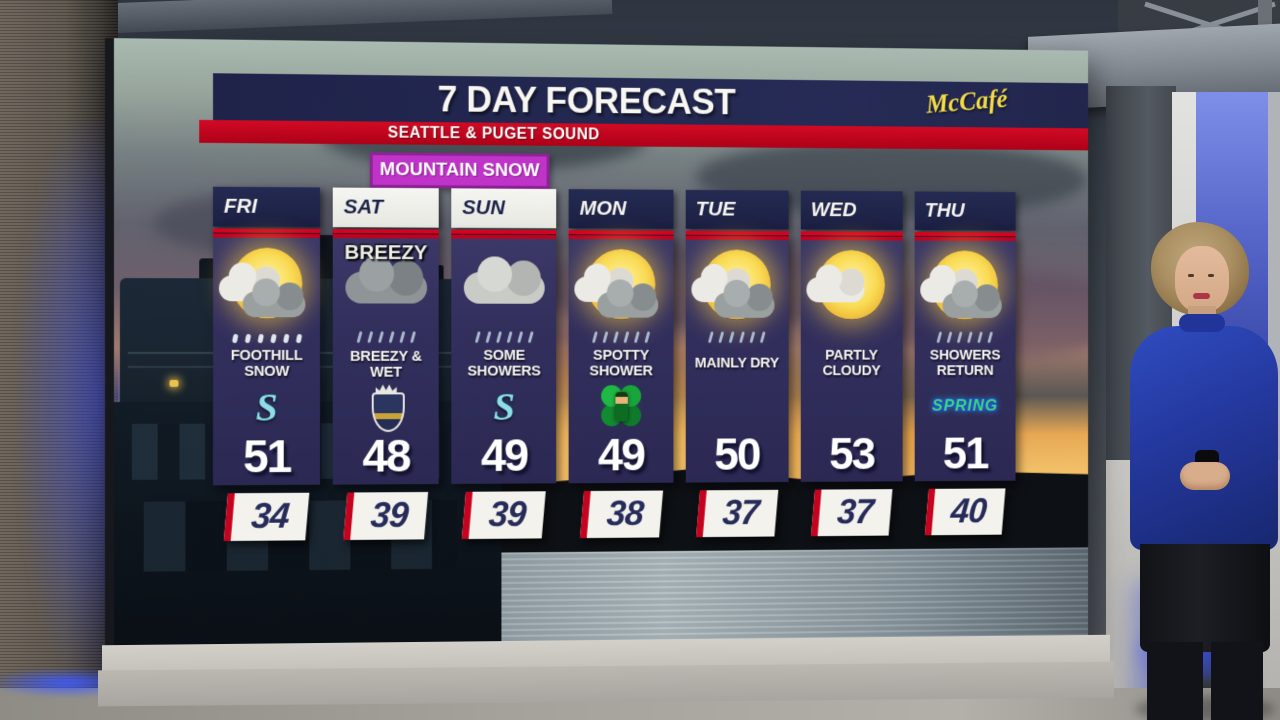 Image resolution: width=1280 pixels, height=720 pixels. I want to click on forecast-day-column: WED PARTLY CLOUDY 53 37, so click(851, 363).